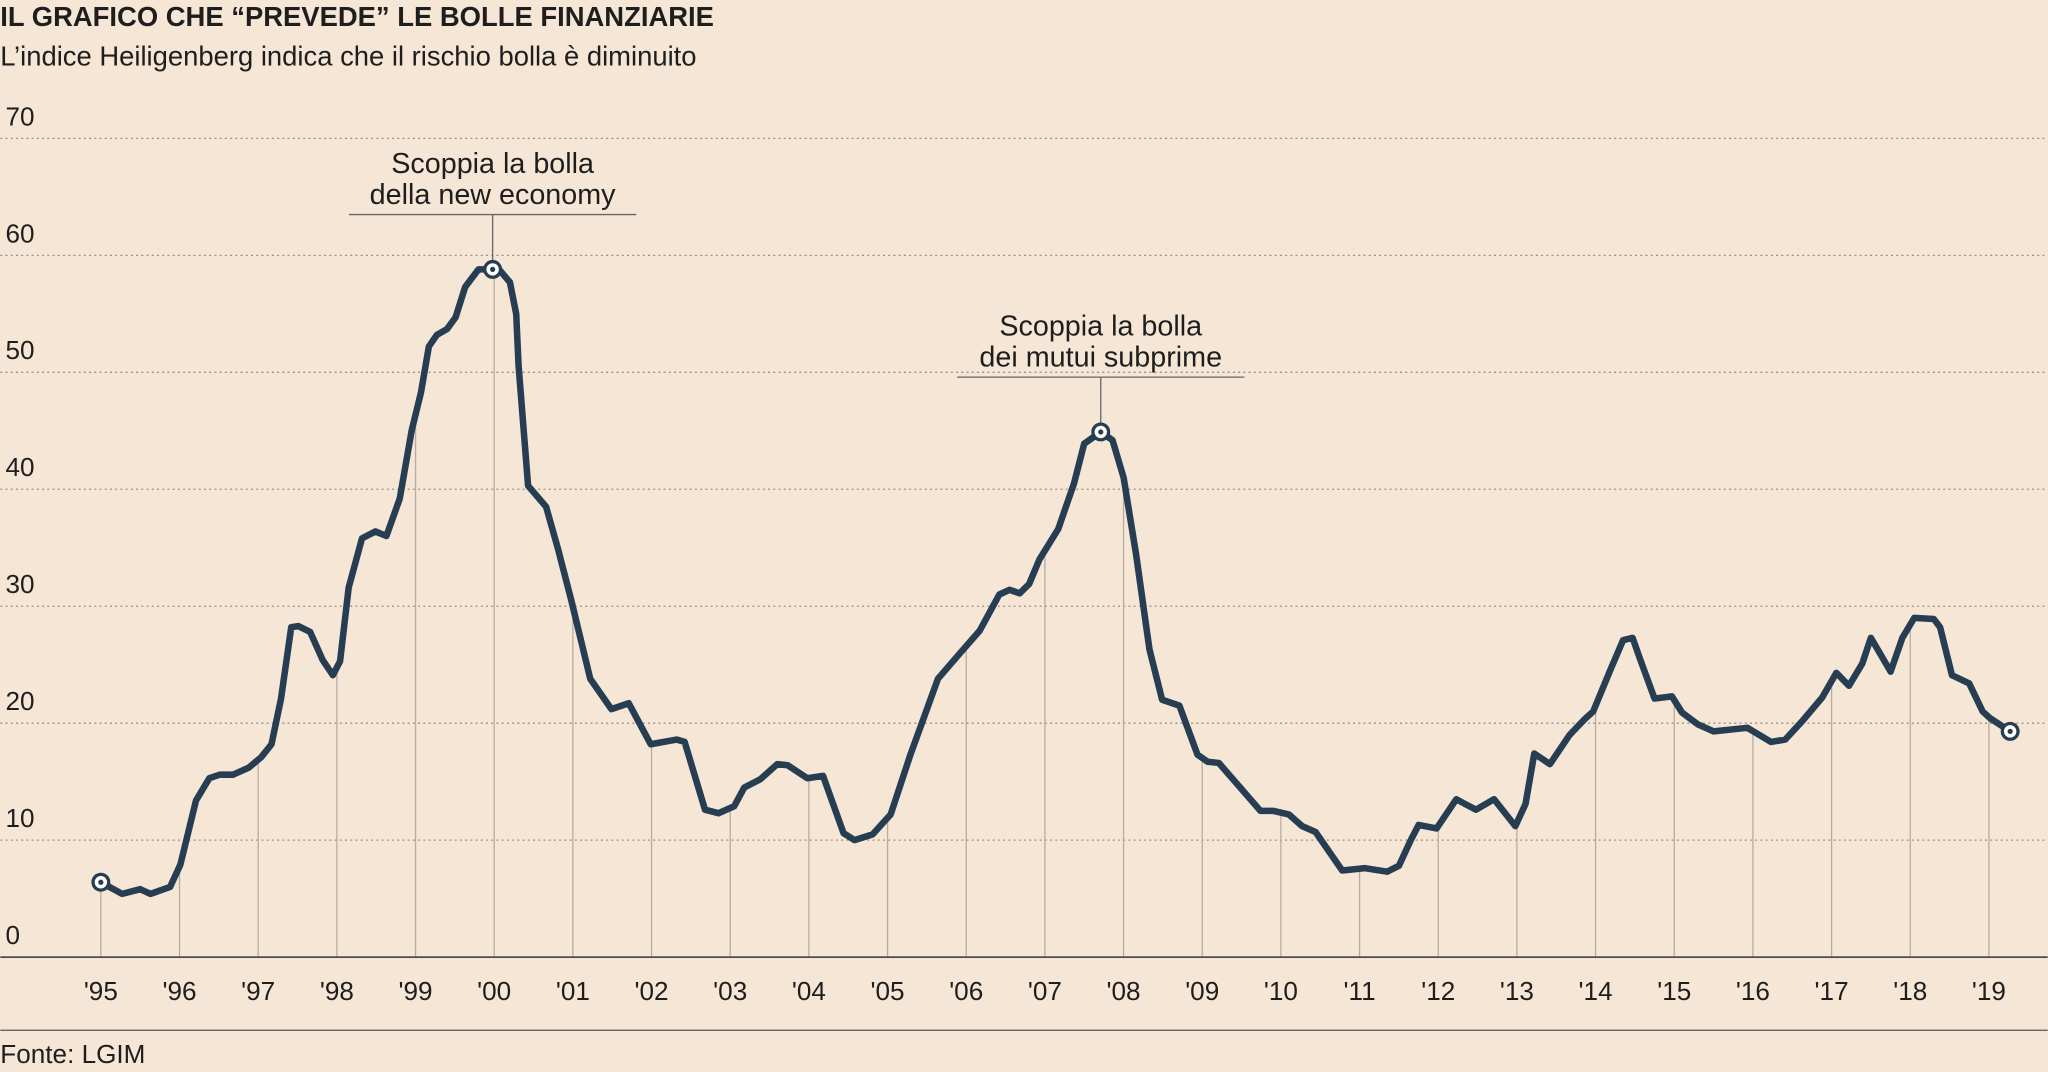 The height and width of the screenshot is (1072, 2048). What do you see at coordinates (13, 935) in the screenshot?
I see `y-tick-label: 0` at bounding box center [13, 935].